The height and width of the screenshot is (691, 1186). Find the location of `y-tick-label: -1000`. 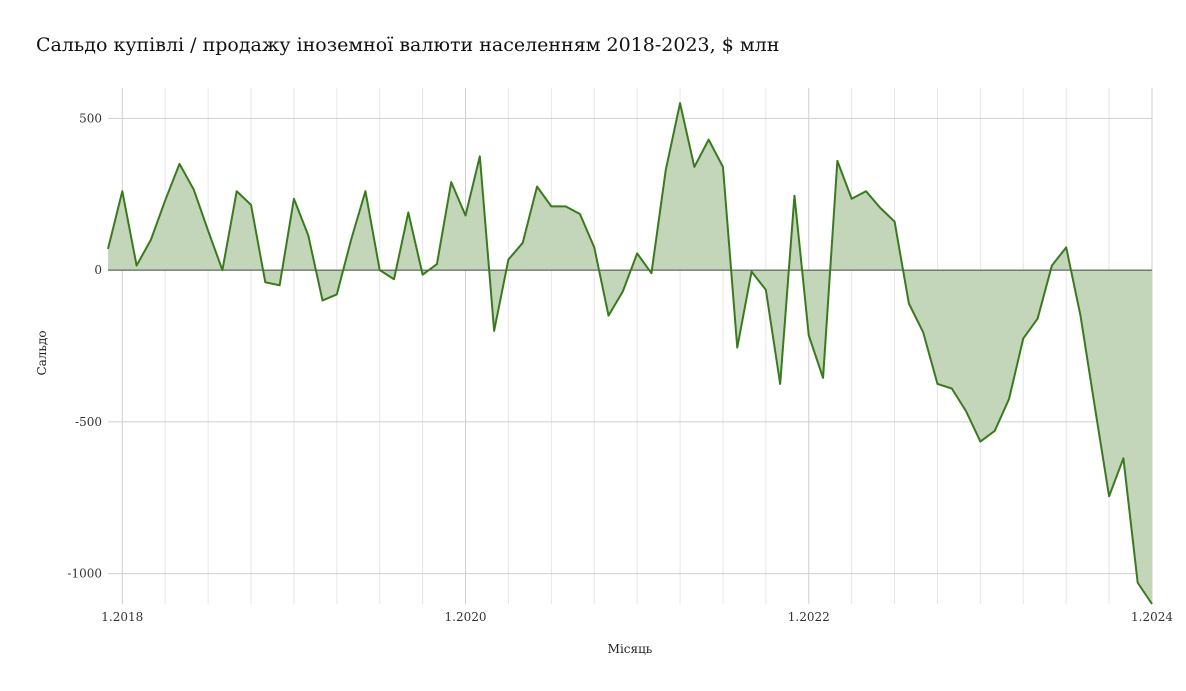

y-tick-label: -1000 is located at coordinates (84, 574).